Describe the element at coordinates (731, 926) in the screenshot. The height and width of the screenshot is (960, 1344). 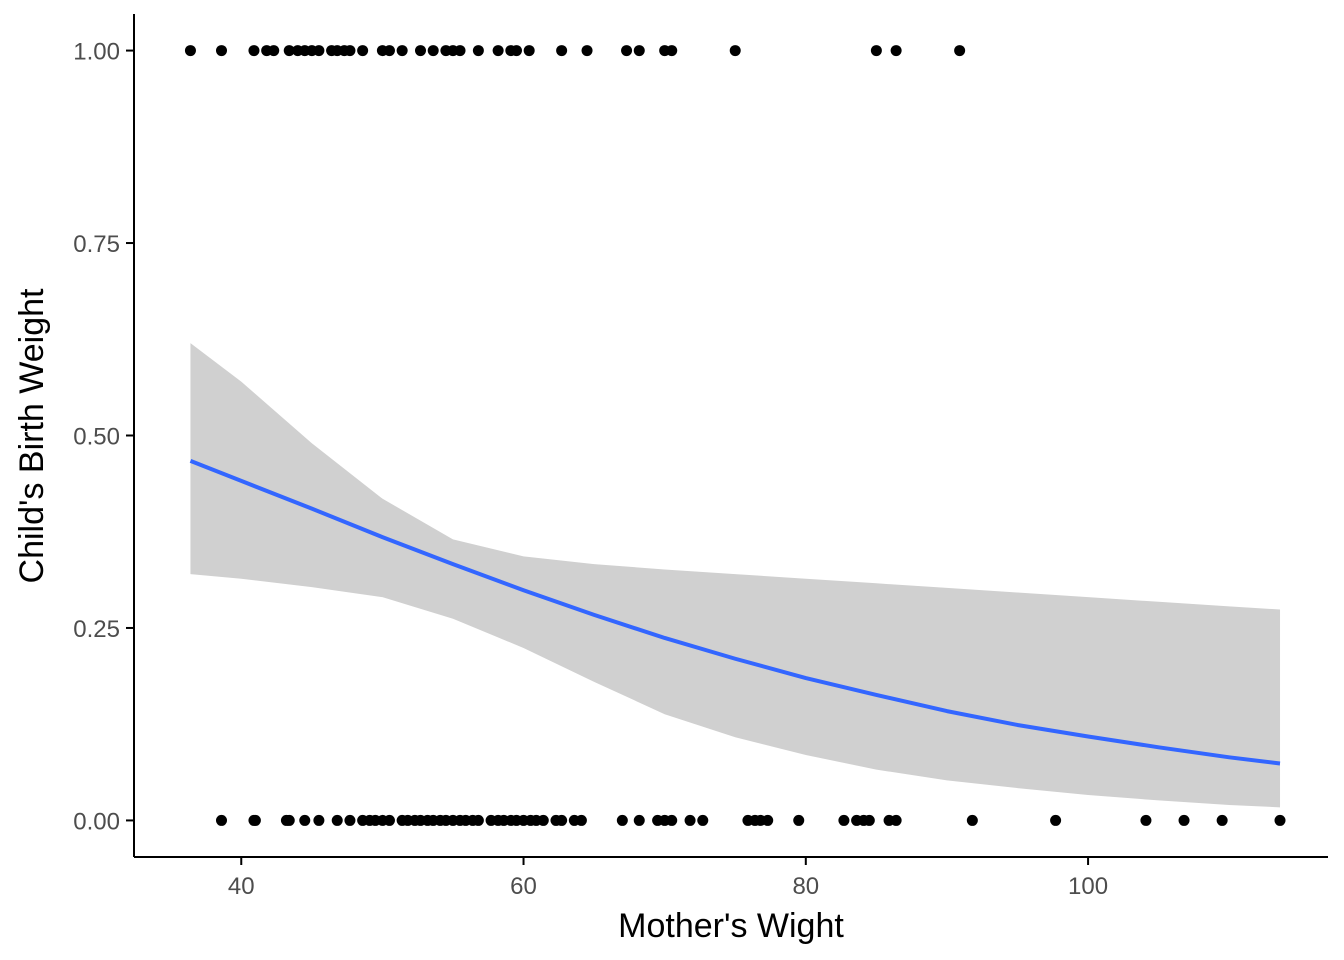
I see `x-axis-title: Mother's Wight` at that location.